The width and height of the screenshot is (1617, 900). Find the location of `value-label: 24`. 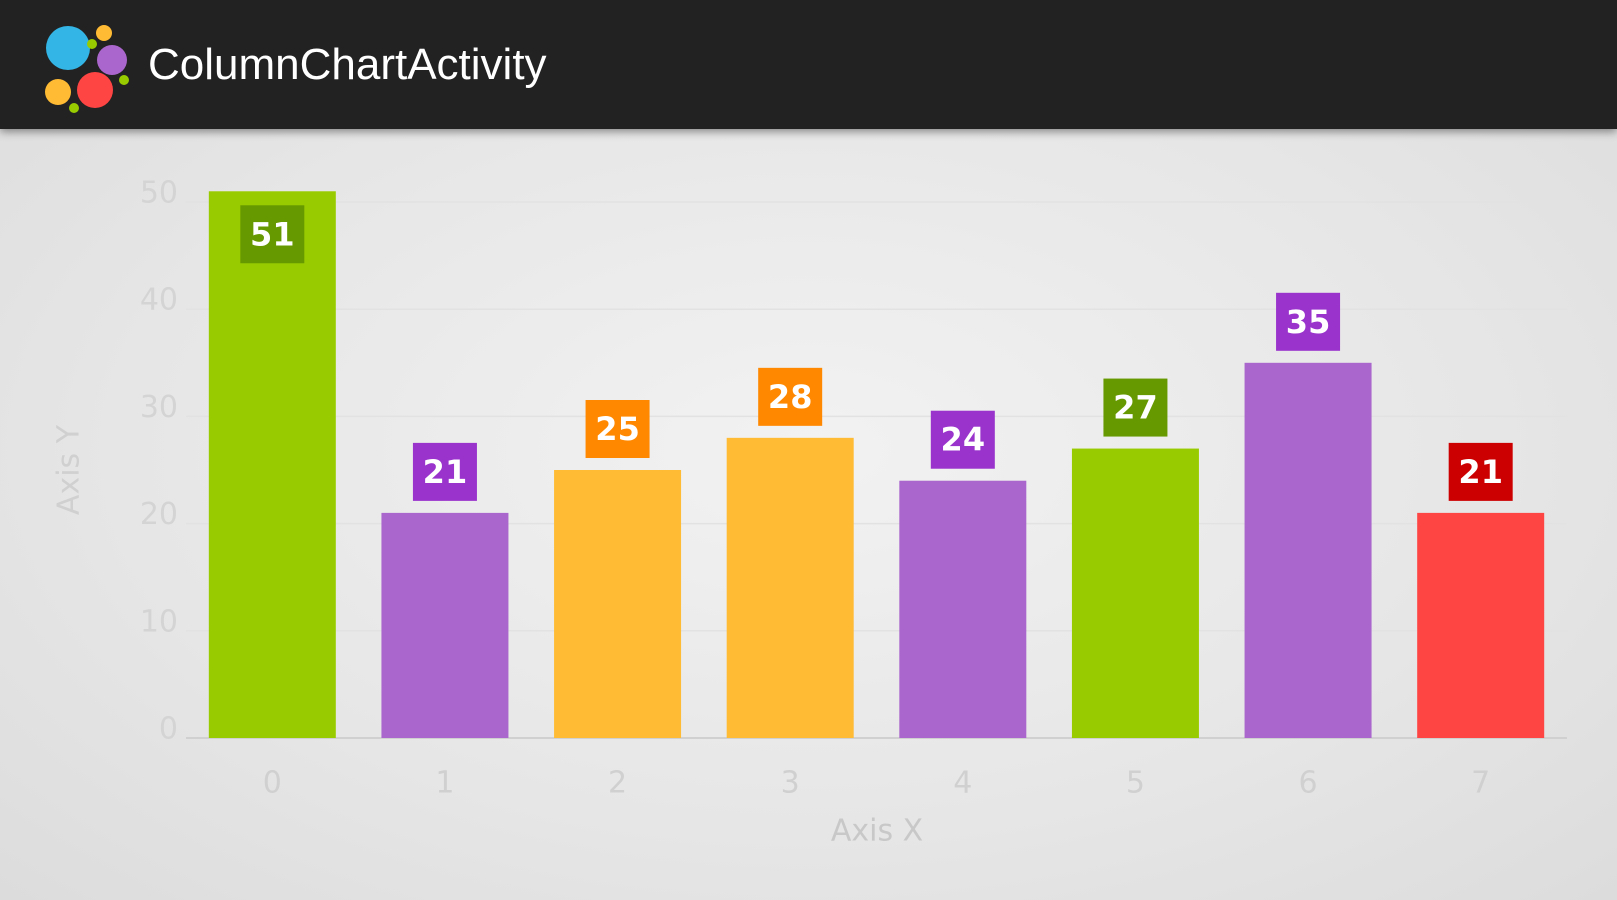

value-label: 24 is located at coordinates (963, 440).